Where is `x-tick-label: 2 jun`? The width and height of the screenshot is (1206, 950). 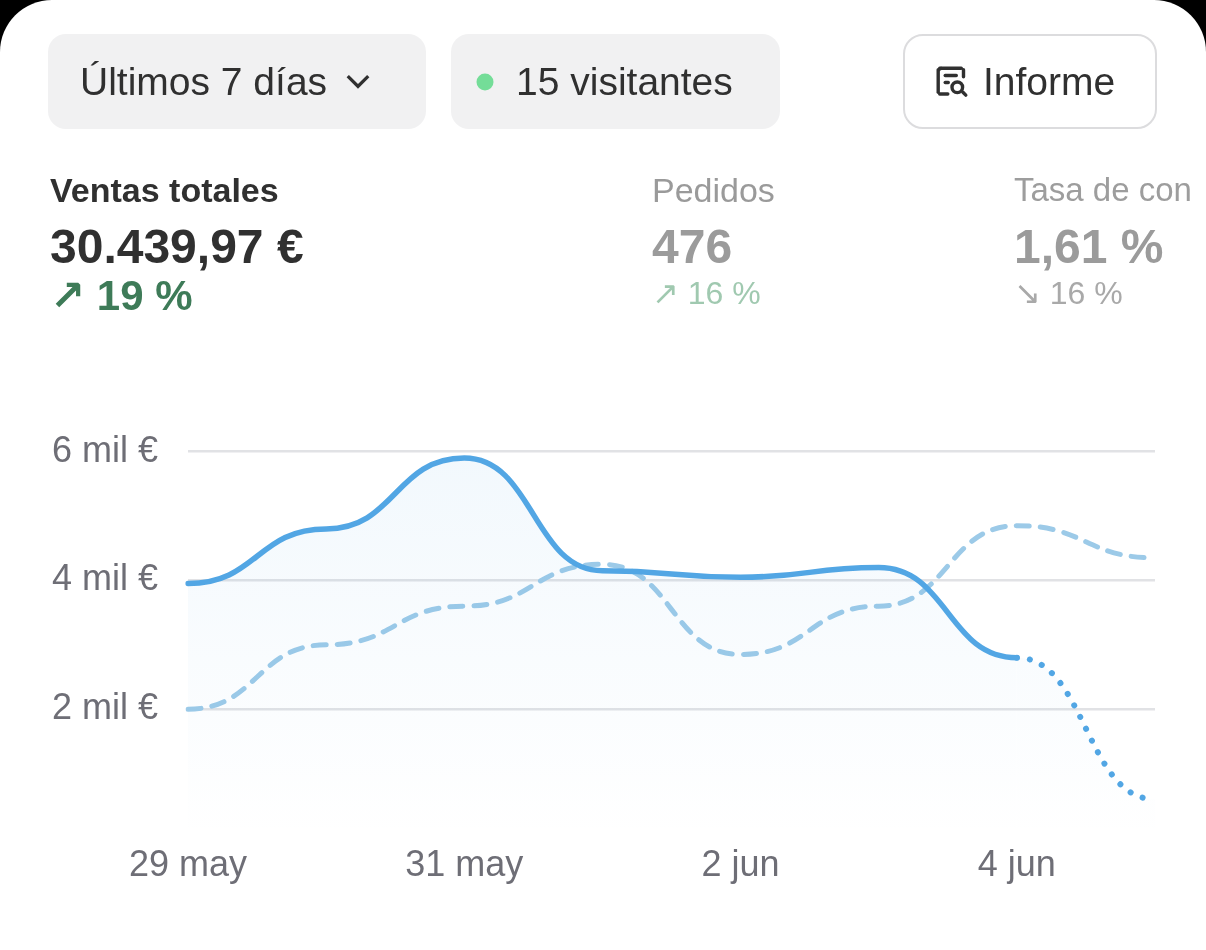 x-tick-label: 2 jun is located at coordinates (740, 863).